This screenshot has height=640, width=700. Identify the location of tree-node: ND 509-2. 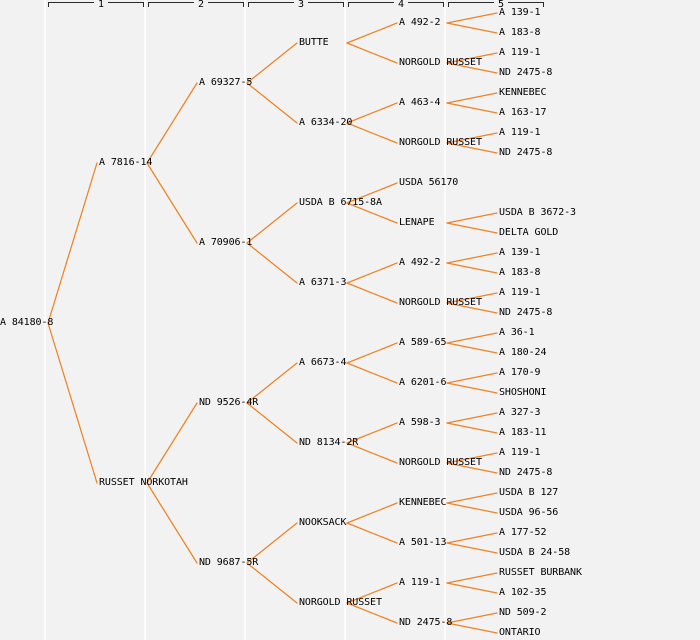
(523, 612).